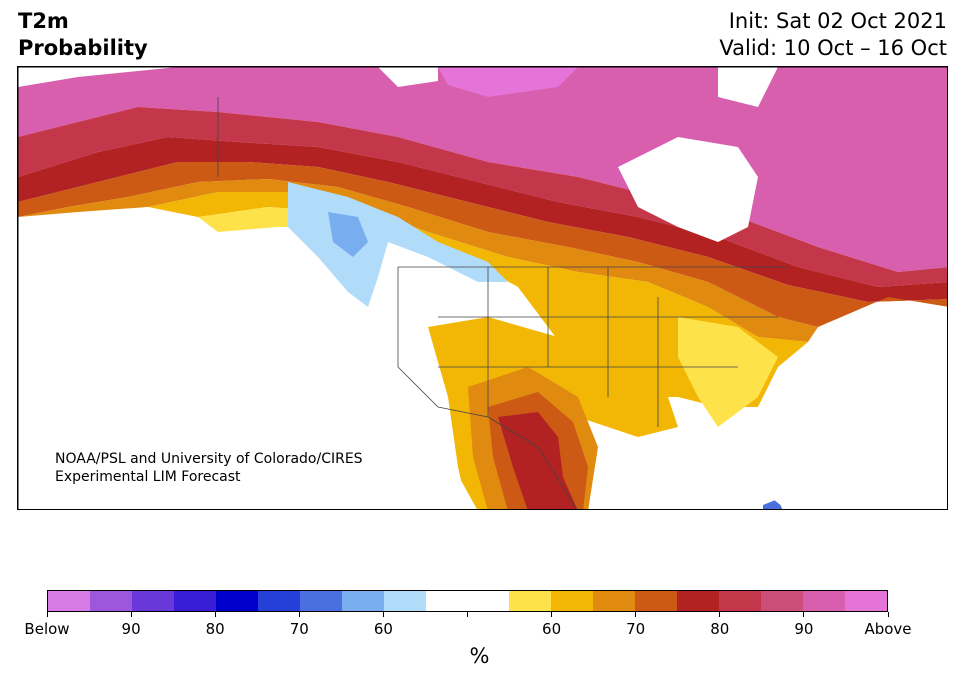  Describe the element at coordinates (837, 21) in the screenshot. I see `init-date: Init: Sat 02 Oct 2021` at that location.